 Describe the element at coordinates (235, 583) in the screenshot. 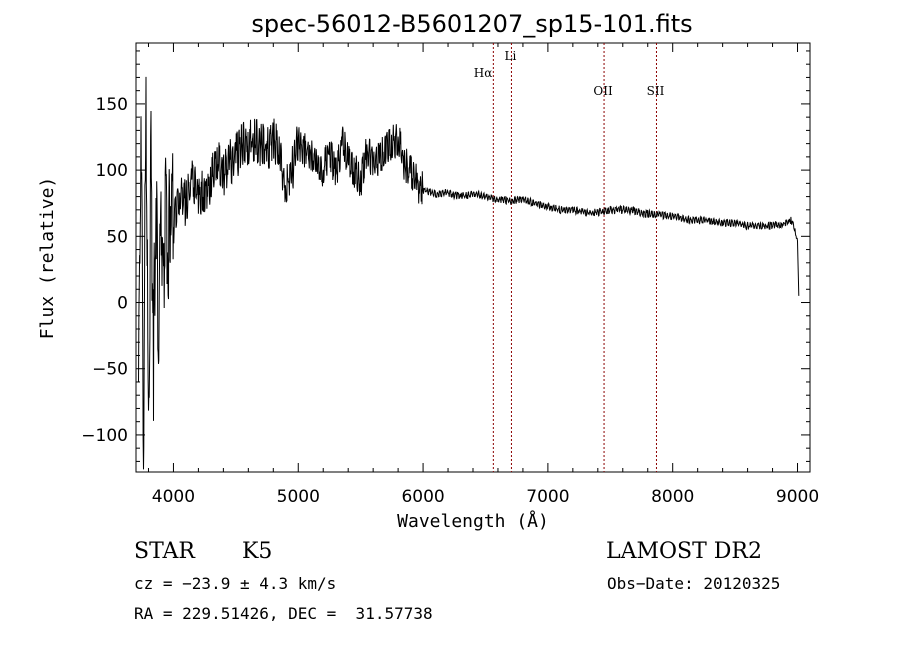

I see `redshift-text: cz = −23.9 ± 4.3 km/s` at that location.